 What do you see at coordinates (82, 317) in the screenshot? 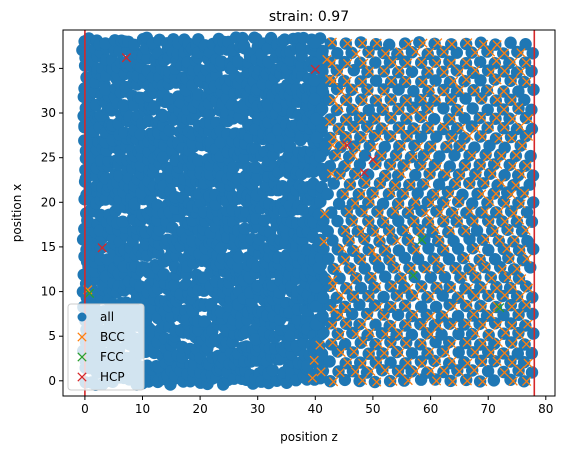
I see `legend-marker-all` at bounding box center [82, 317].